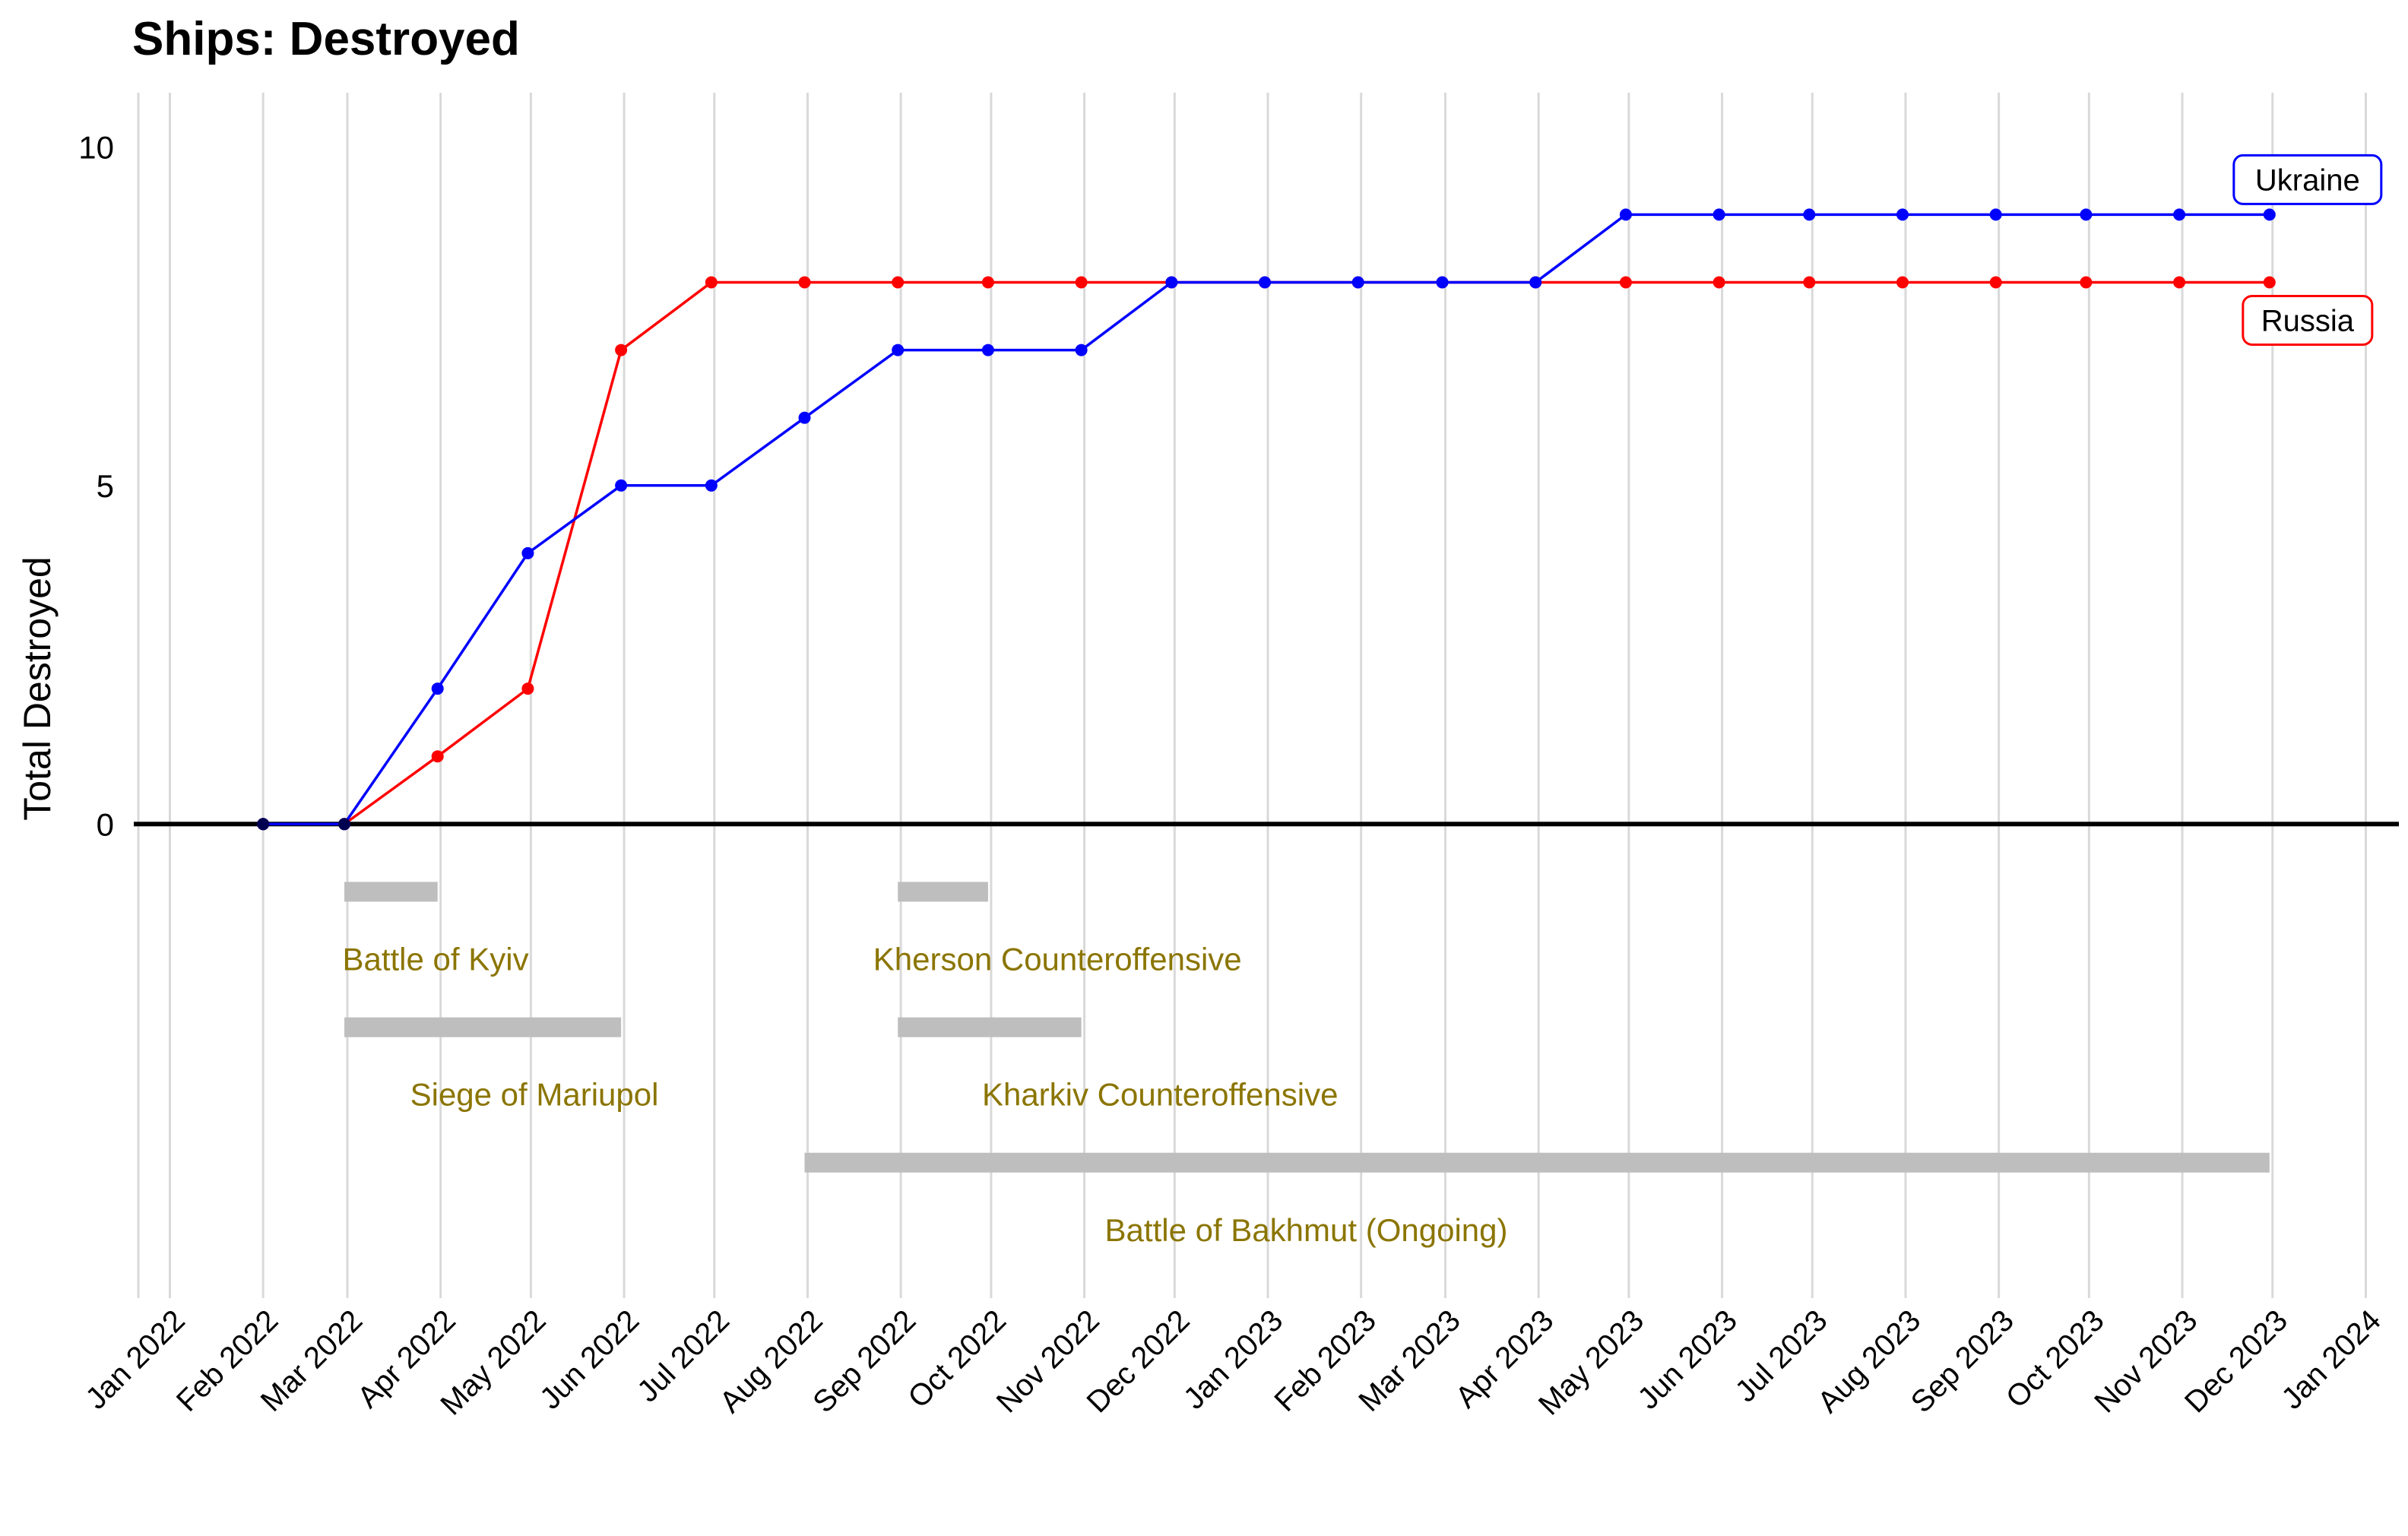 The width and height of the screenshot is (2408, 1536). What do you see at coordinates (1057, 959) in the screenshot?
I see `event-label: Kherson Counteroffensive` at bounding box center [1057, 959].